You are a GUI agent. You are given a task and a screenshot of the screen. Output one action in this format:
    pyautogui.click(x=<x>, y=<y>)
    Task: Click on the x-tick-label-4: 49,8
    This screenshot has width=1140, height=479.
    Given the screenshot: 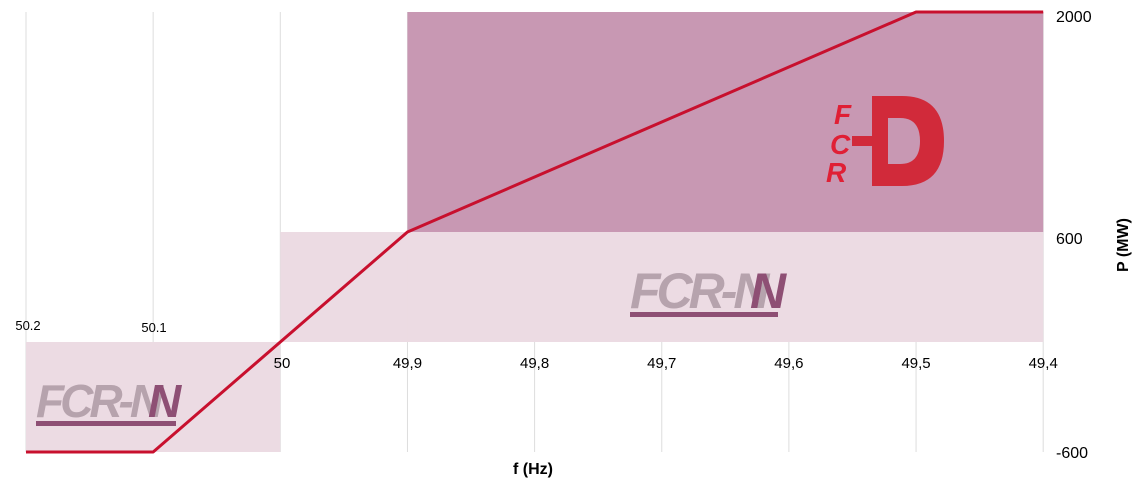 What is the action you would take?
    pyautogui.click(x=534, y=363)
    